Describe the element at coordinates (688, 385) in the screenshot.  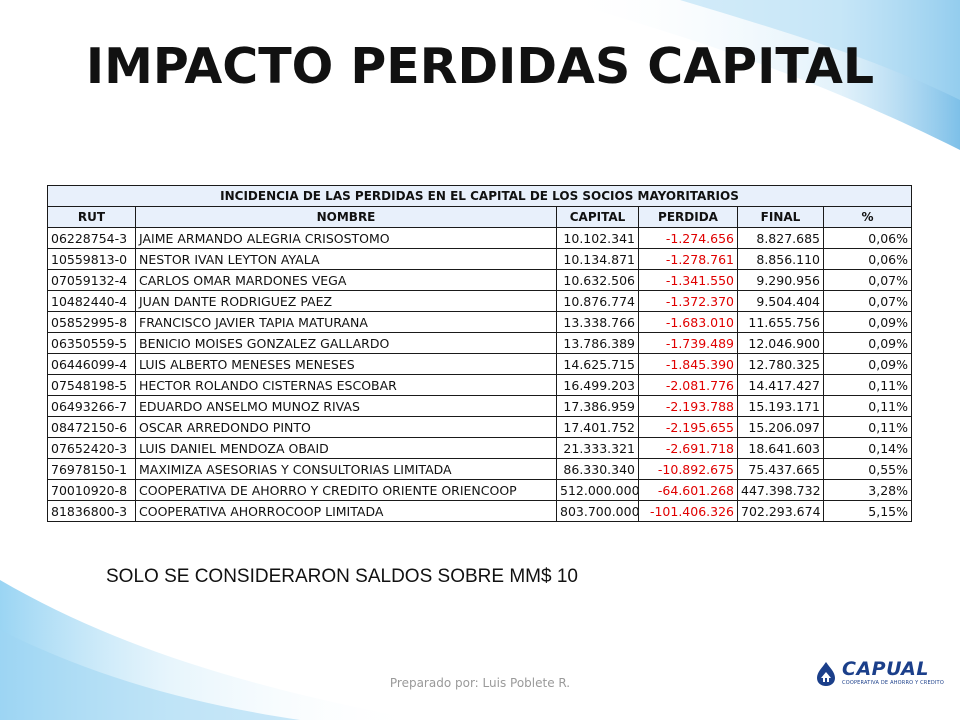
I see `cell-perdida: -2.081.776` at that location.